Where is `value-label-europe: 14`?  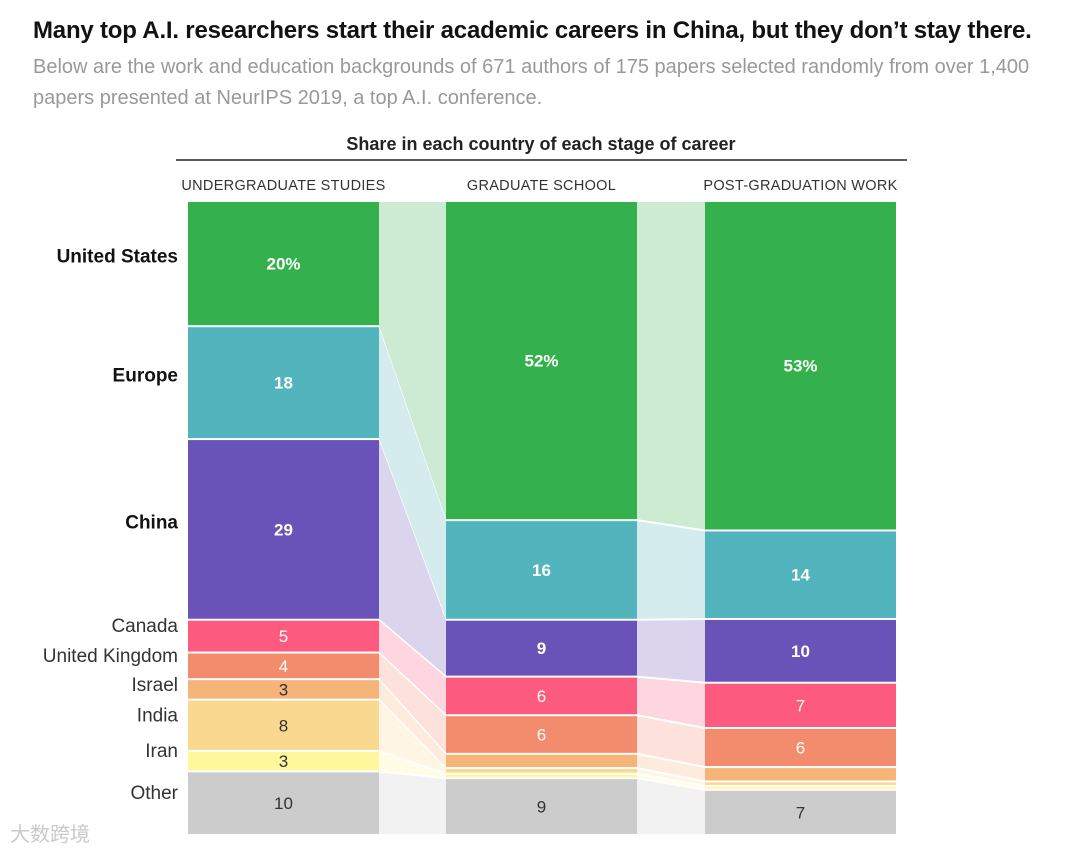
value-label-europe: 14 is located at coordinates (800, 575).